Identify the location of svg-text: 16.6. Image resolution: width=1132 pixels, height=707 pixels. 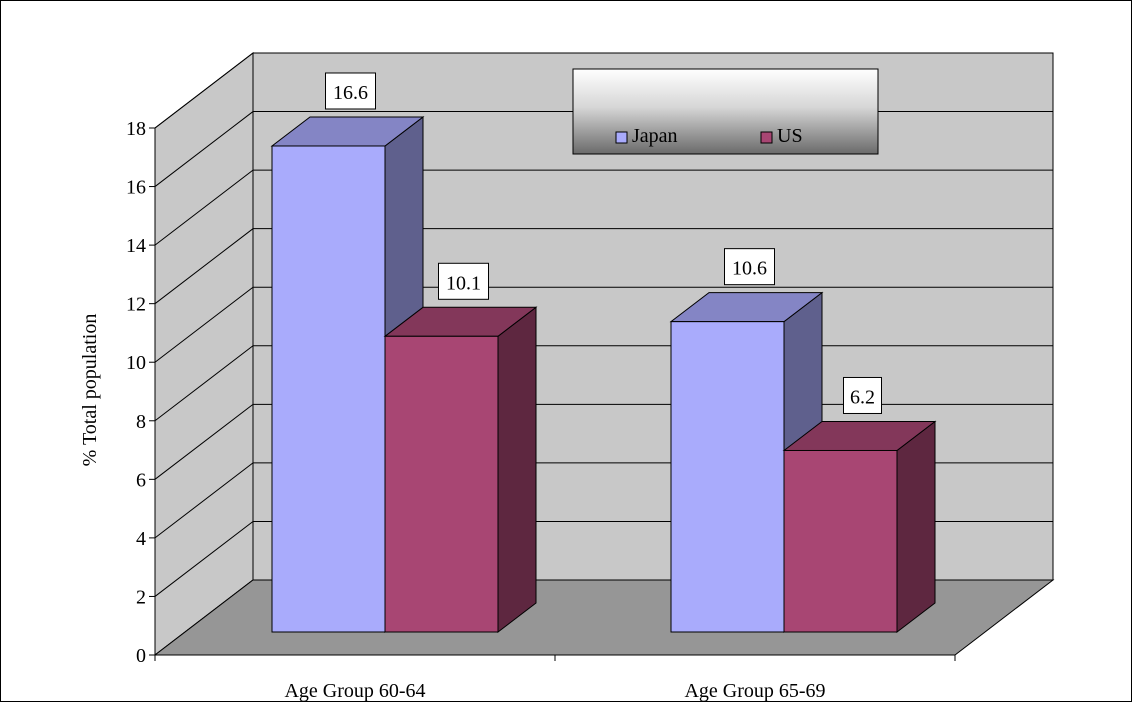
(350, 93).